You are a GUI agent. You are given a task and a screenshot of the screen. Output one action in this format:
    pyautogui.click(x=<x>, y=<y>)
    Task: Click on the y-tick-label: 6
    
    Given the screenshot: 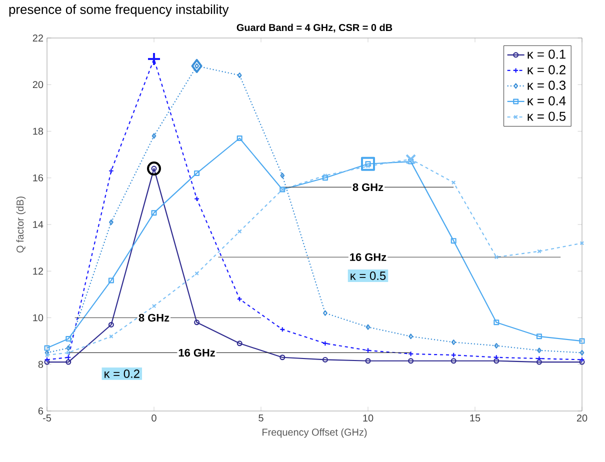 What is the action you would take?
    pyautogui.click(x=41, y=411)
    